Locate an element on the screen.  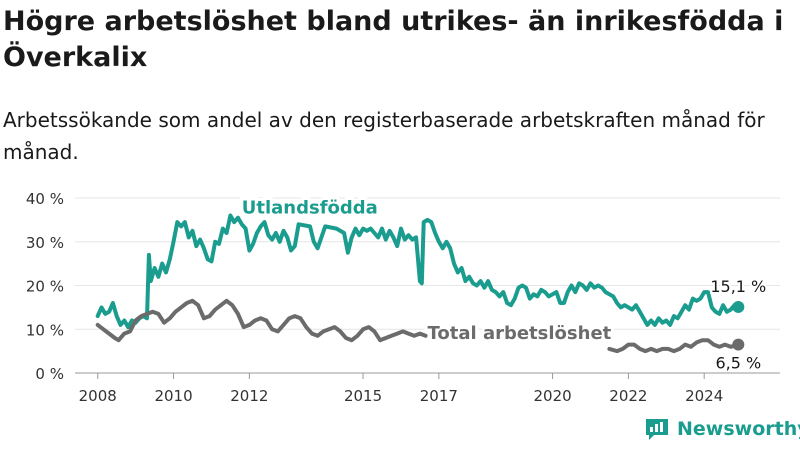
y-tick-label: 40 % is located at coordinates (45, 199).